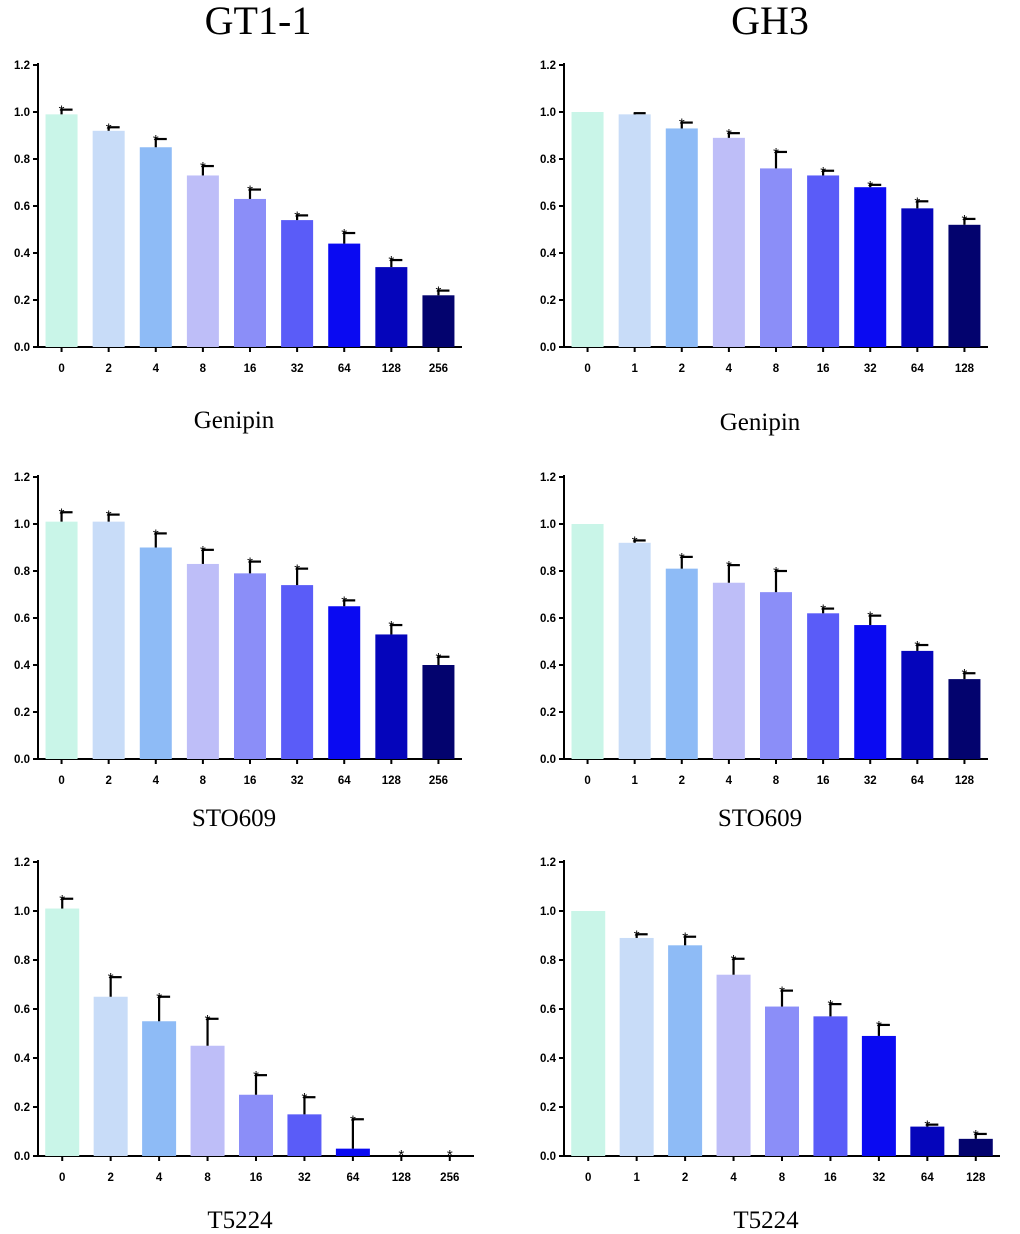 This screenshot has width=1020, height=1234. I want to click on x-tick-label: 1, so click(634, 369).